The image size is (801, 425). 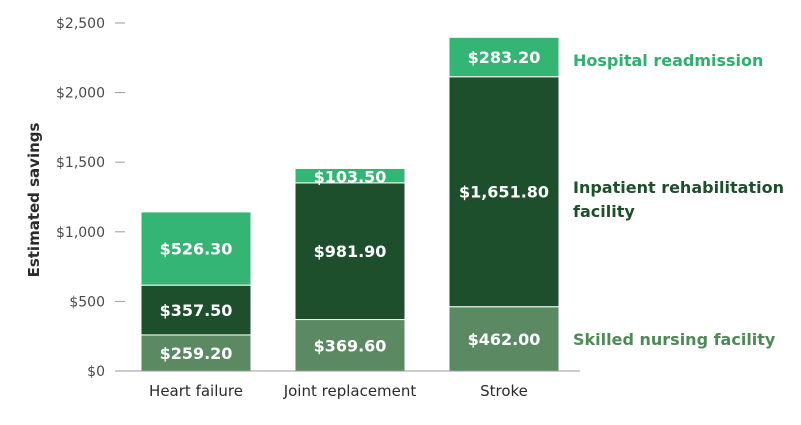 I want to click on x-axis: Heart failure Joint replacement Stroke, so click(x=352, y=385).